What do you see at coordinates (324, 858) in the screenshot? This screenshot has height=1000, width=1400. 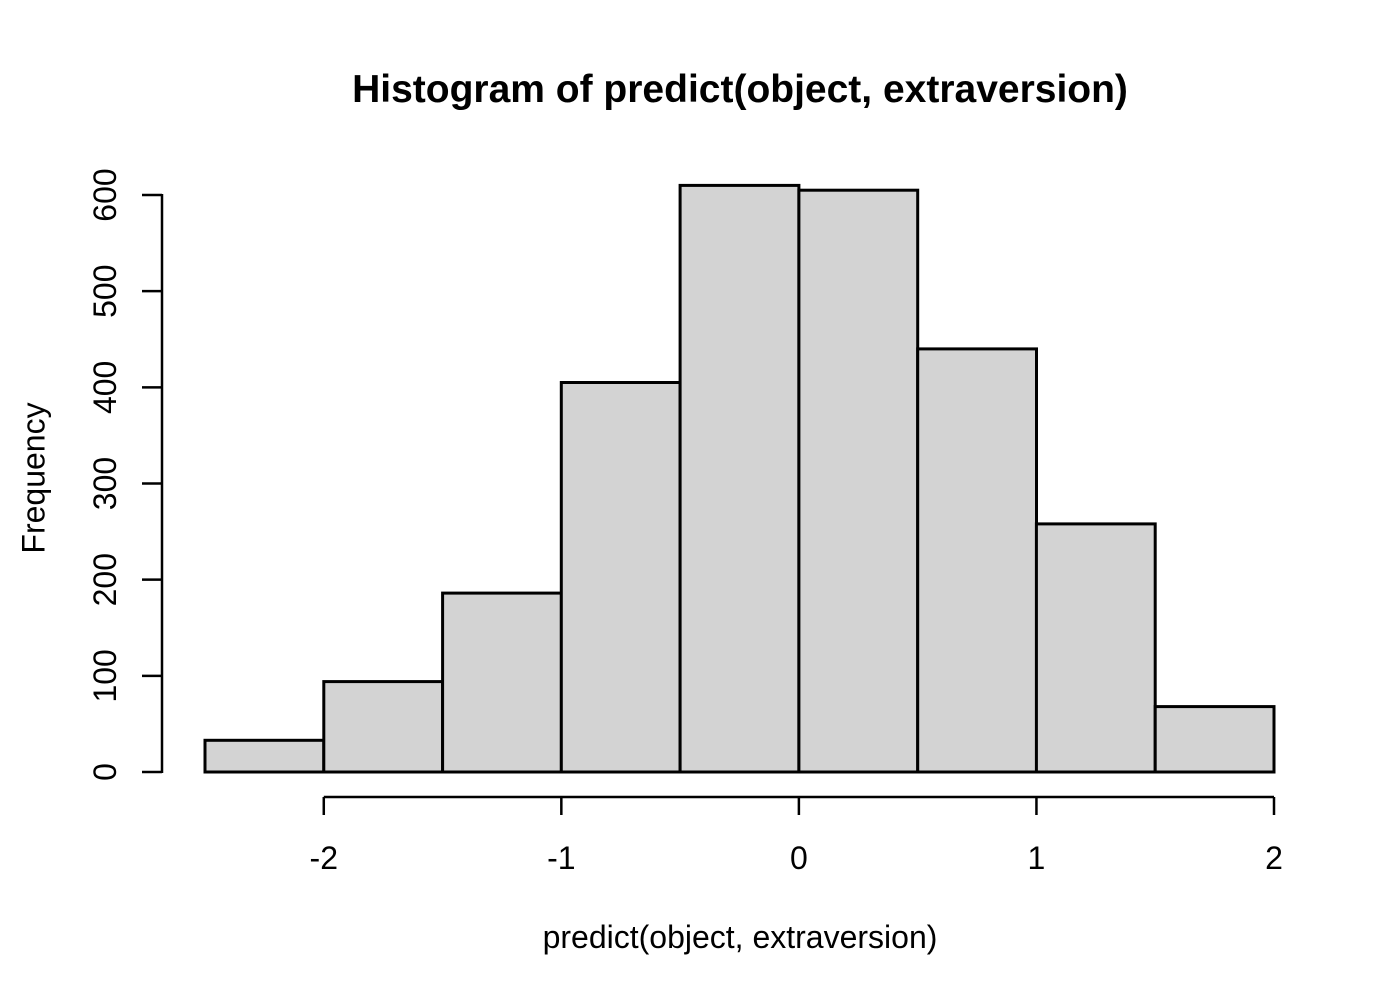 I see `x-tick-label: -2` at bounding box center [324, 858].